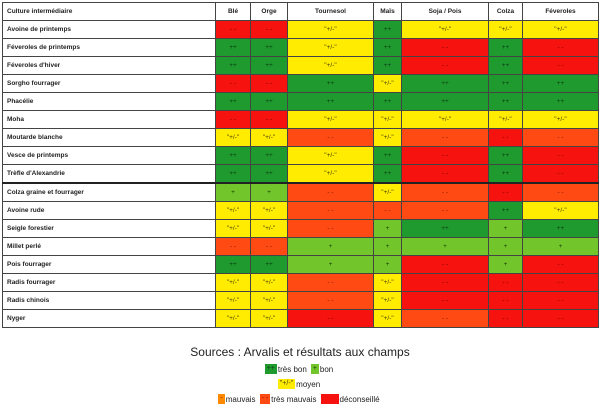  Describe the element at coordinates (109, 83) in the screenshot. I see `row-label: Sorgho fourrager` at that location.